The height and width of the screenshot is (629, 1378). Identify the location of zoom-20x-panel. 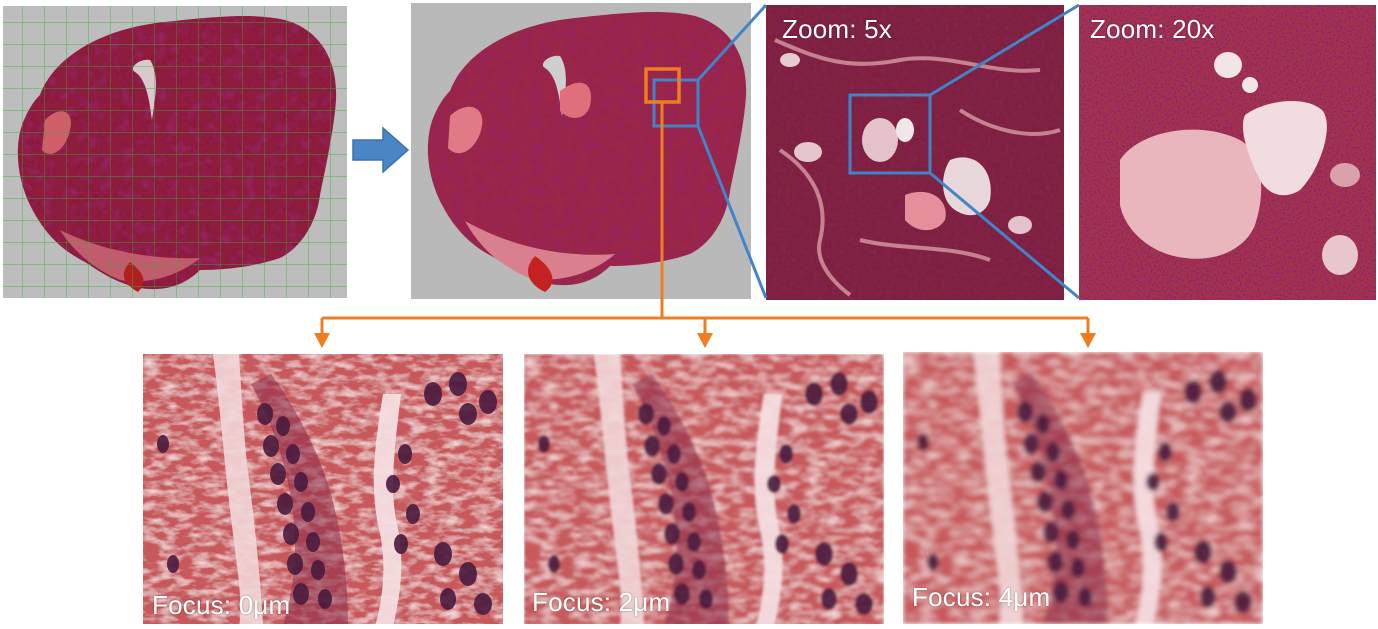
(1227, 152).